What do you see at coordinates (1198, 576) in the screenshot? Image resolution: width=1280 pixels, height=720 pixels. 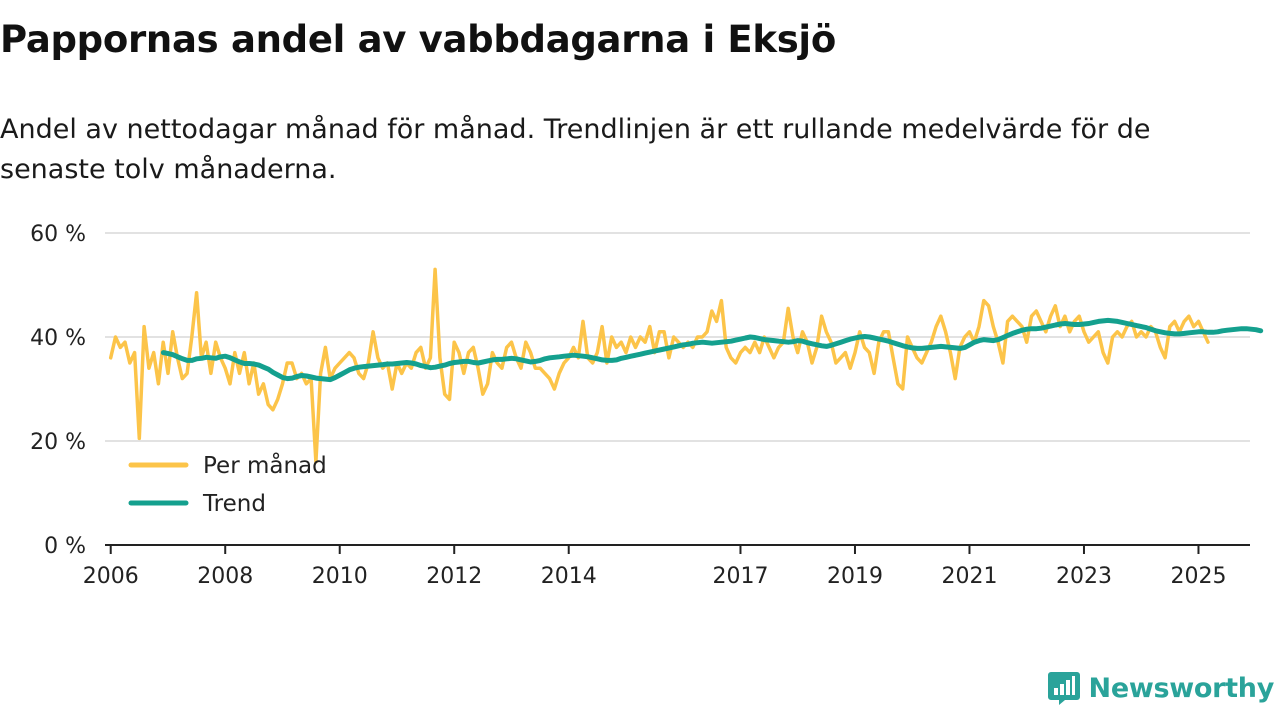 I see `x-tick-label: 2025` at bounding box center [1198, 576].